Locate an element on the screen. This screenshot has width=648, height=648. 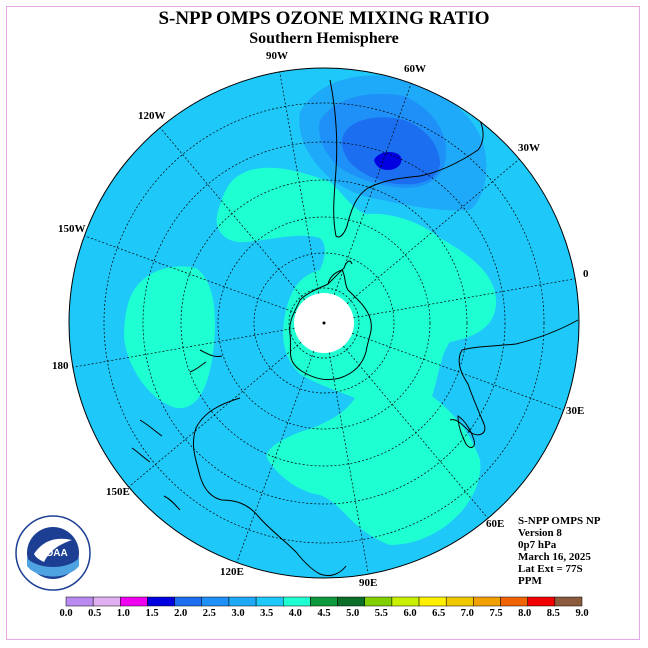
coast-new-zealand is located at coordinates (206, 361).